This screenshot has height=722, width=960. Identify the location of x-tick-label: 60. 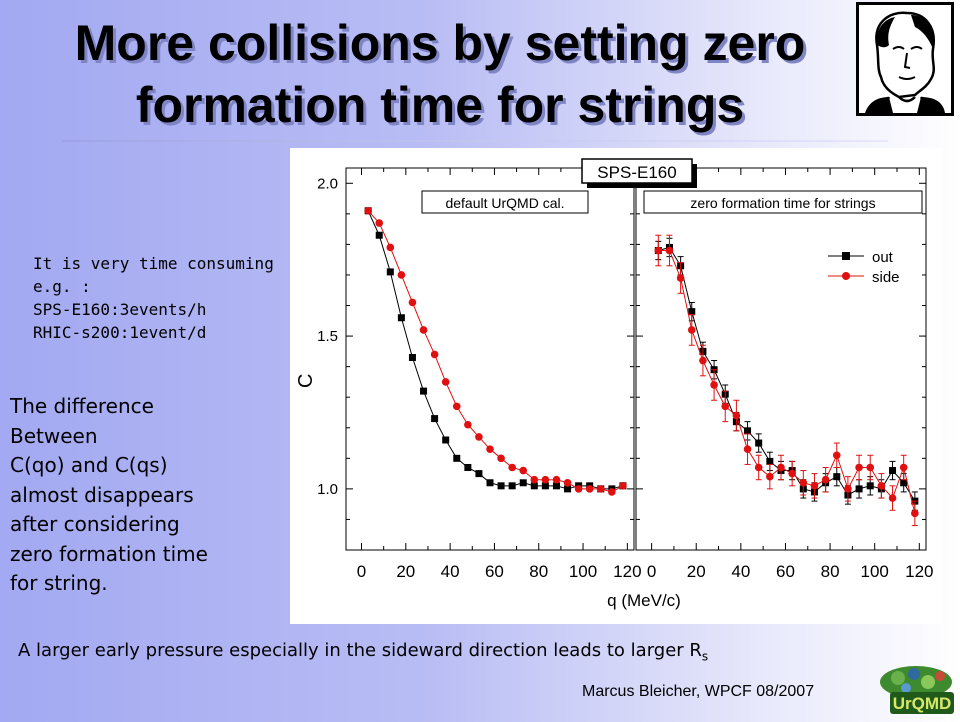
(785, 571).